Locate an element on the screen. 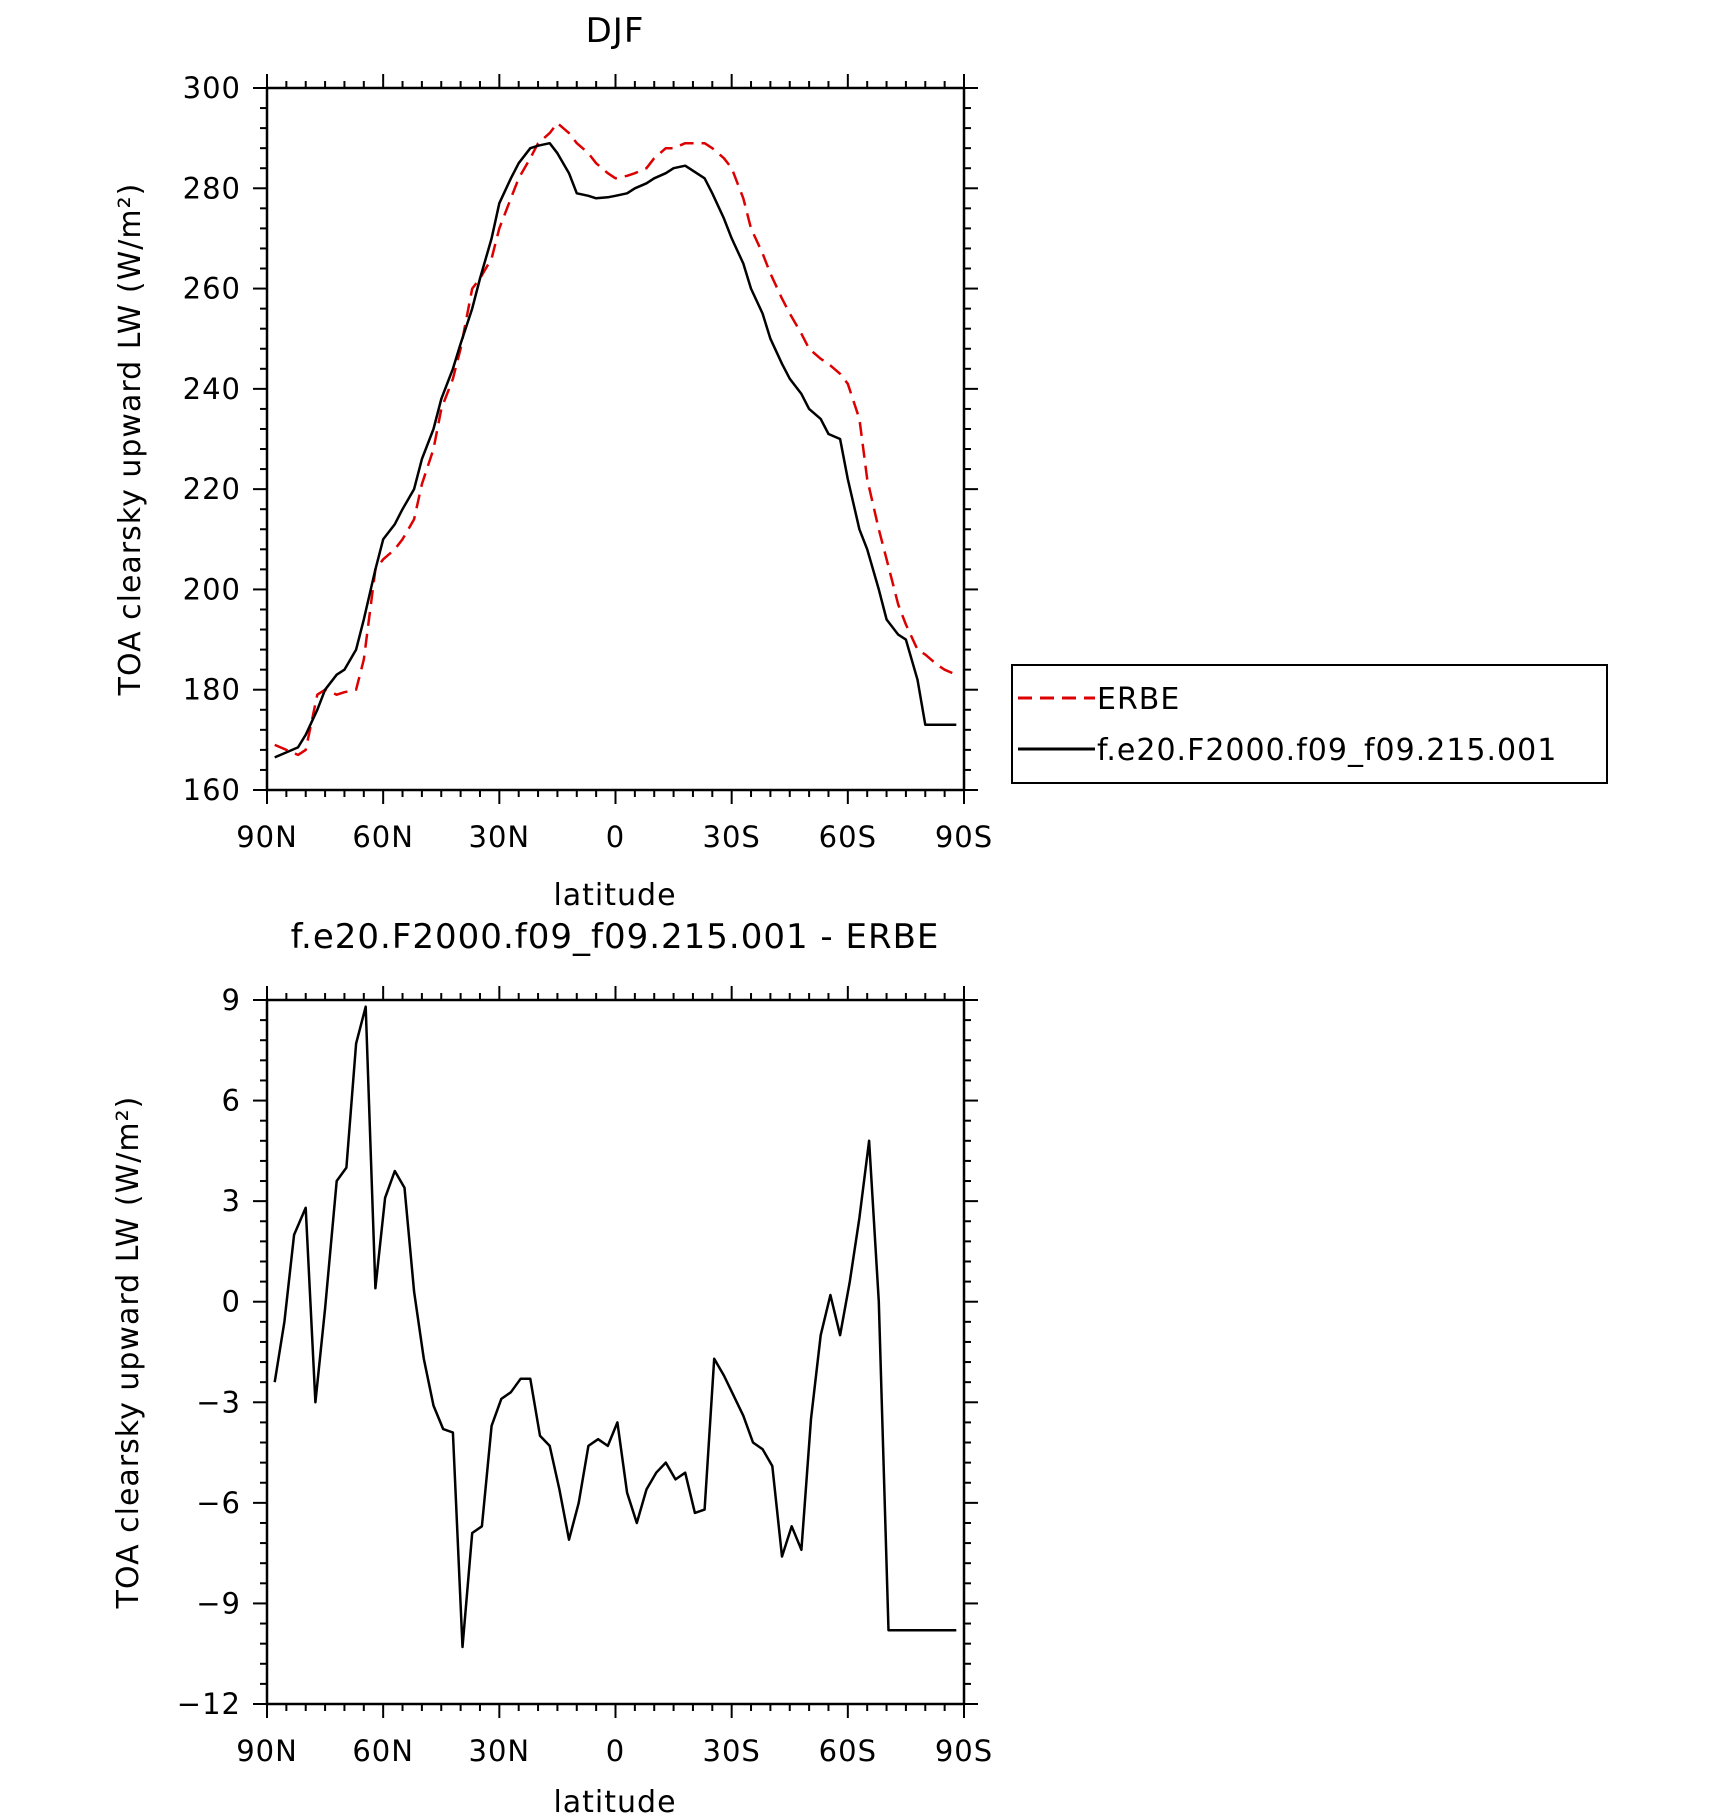 This screenshot has height=1816, width=1710. y-tick-label: 260 is located at coordinates (212, 289).